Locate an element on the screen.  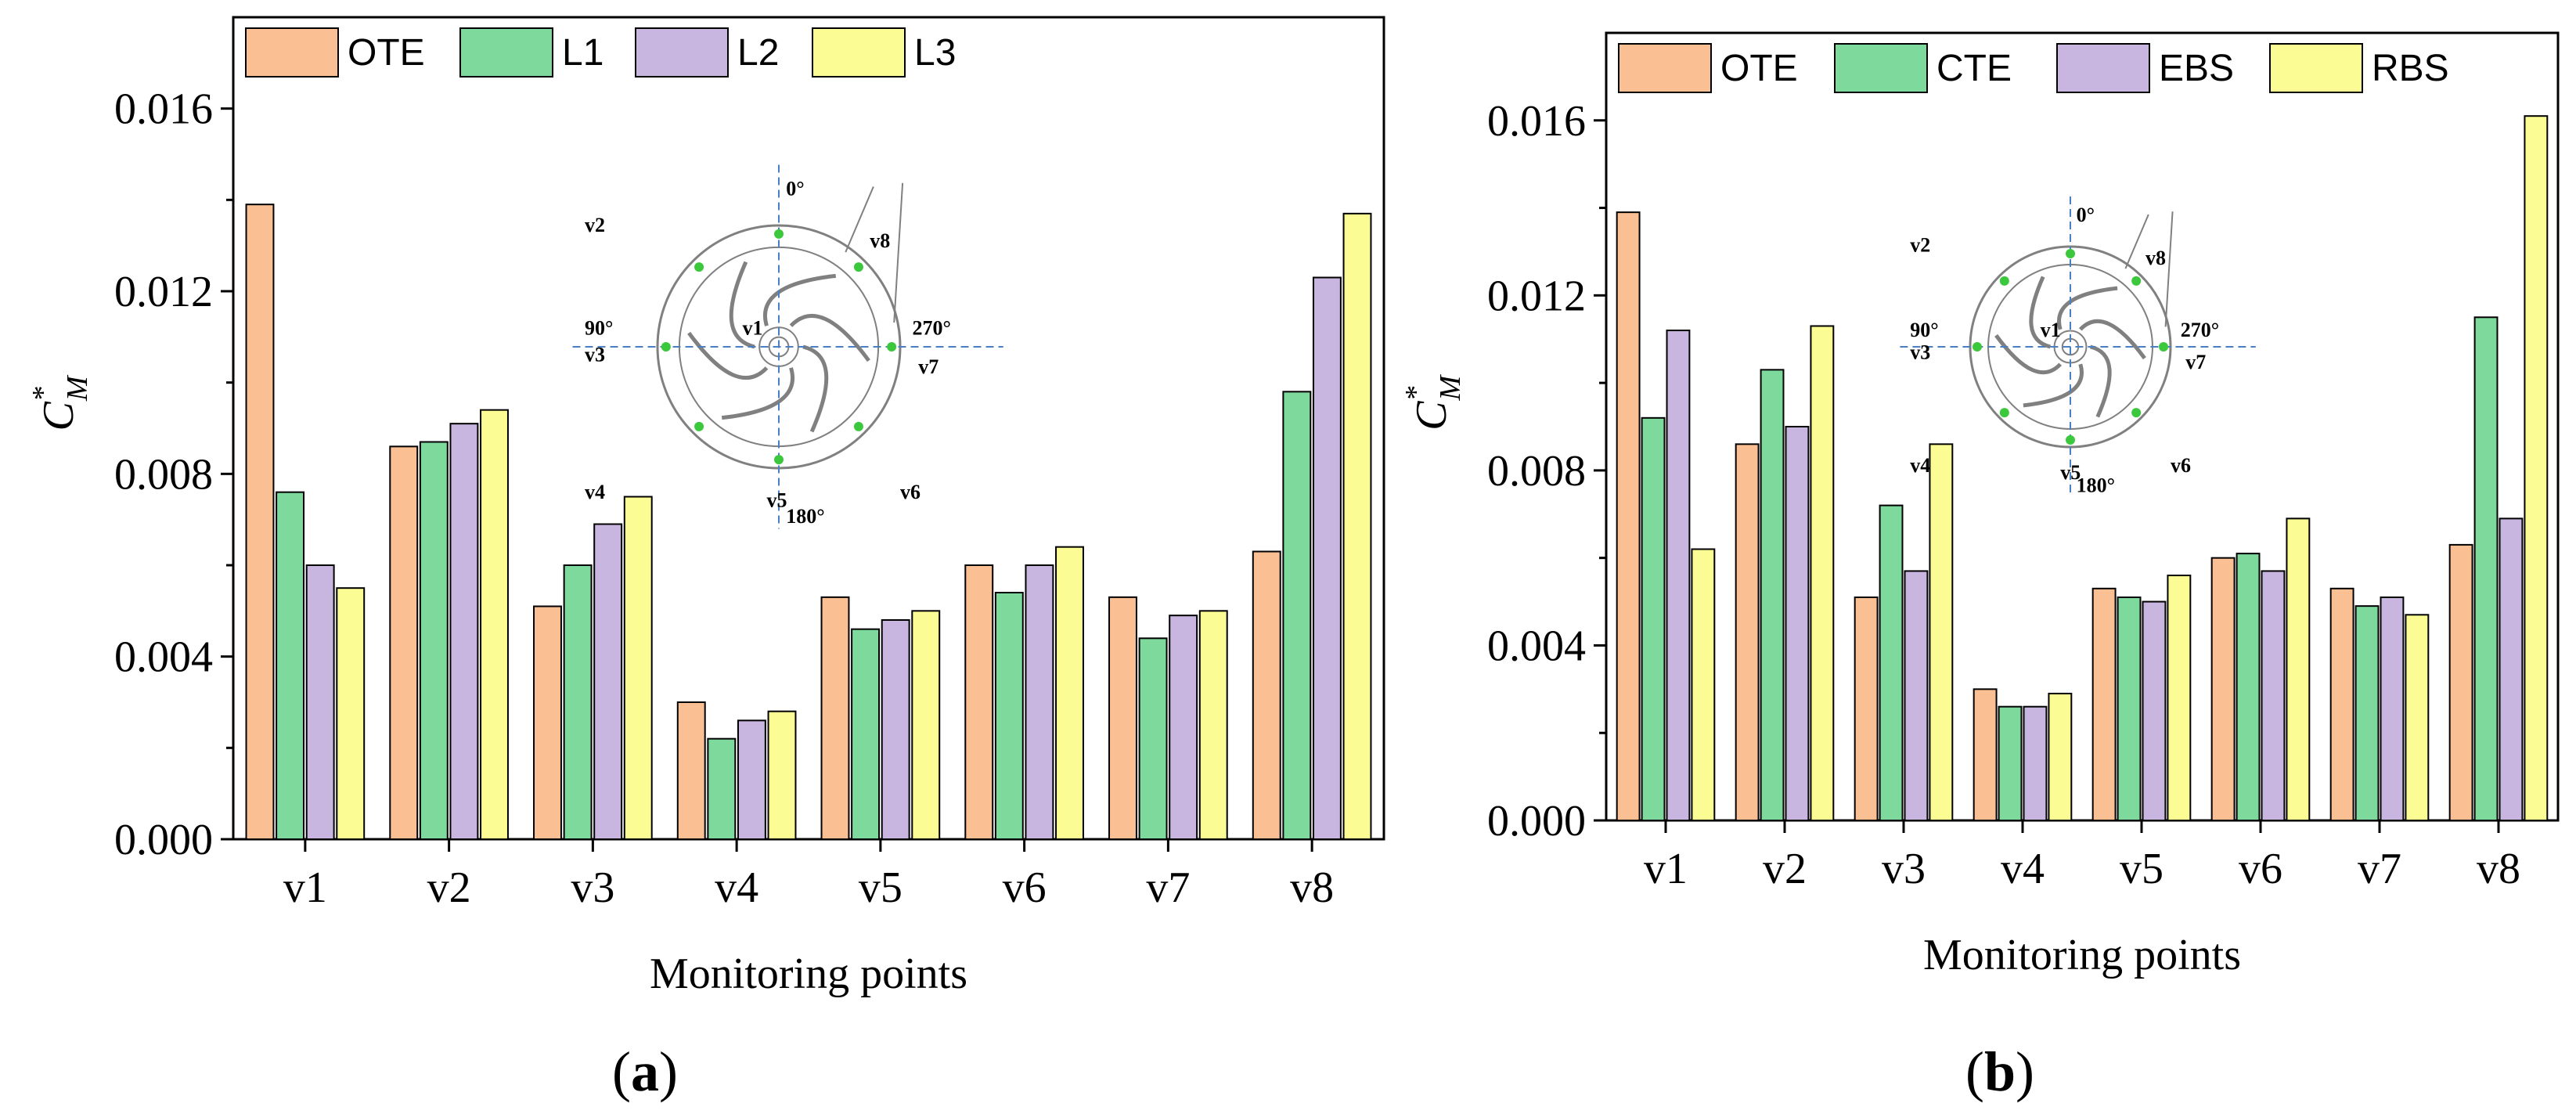
bar-cte-v2 is located at coordinates (1772, 595).